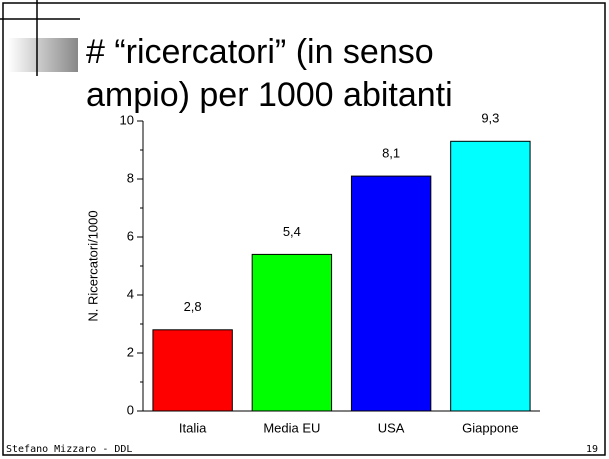  Describe the element at coordinates (130, 351) in the screenshot. I see `y-tick-label: 2` at that location.